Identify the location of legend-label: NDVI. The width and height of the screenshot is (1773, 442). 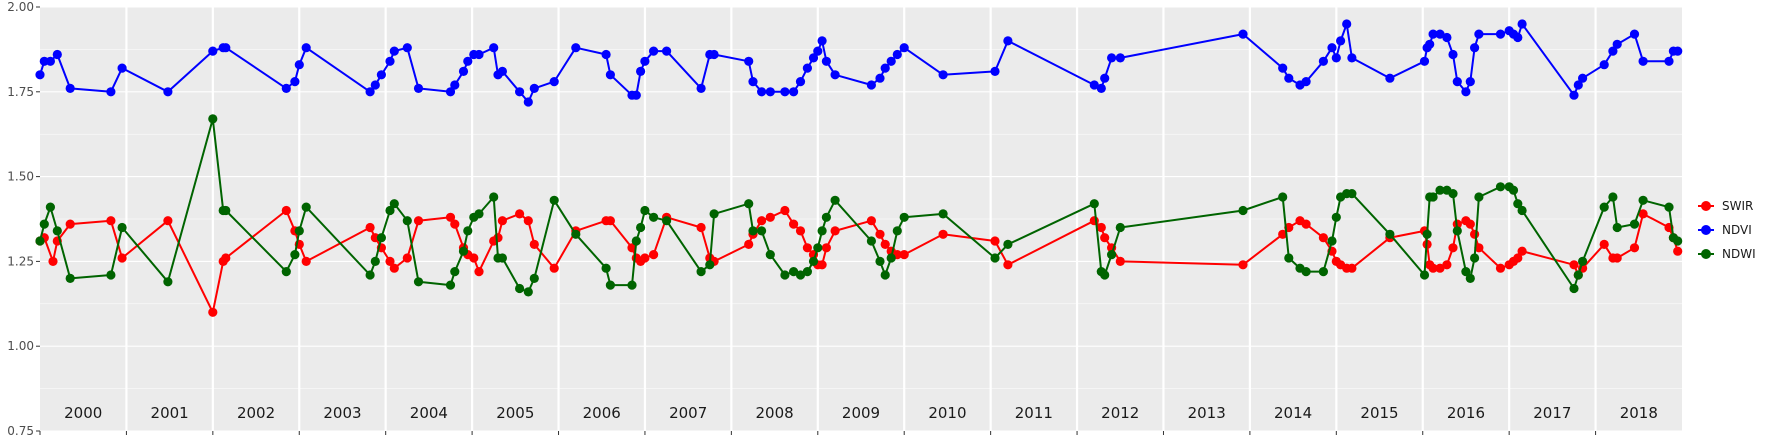
(1737, 230).